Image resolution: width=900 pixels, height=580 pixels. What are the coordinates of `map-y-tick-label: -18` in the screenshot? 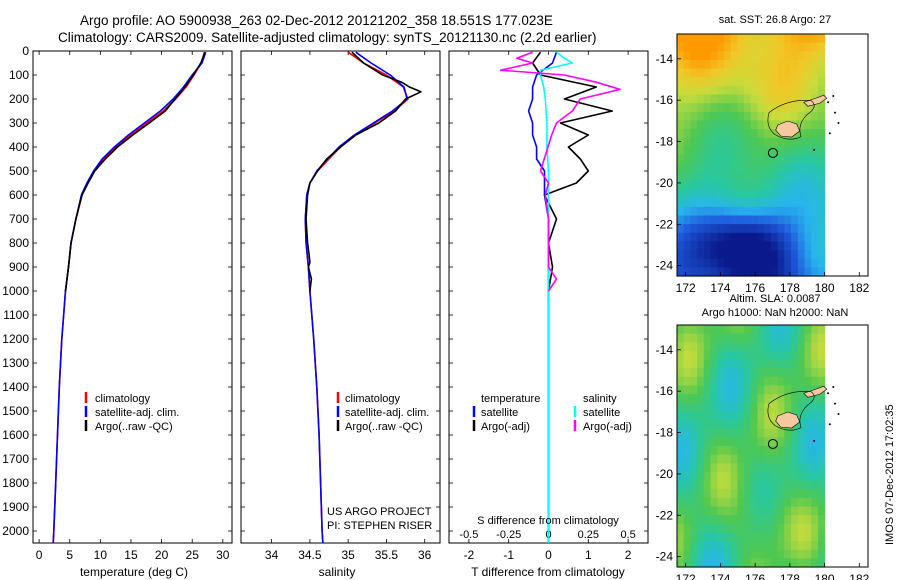 It's located at (665, 142).